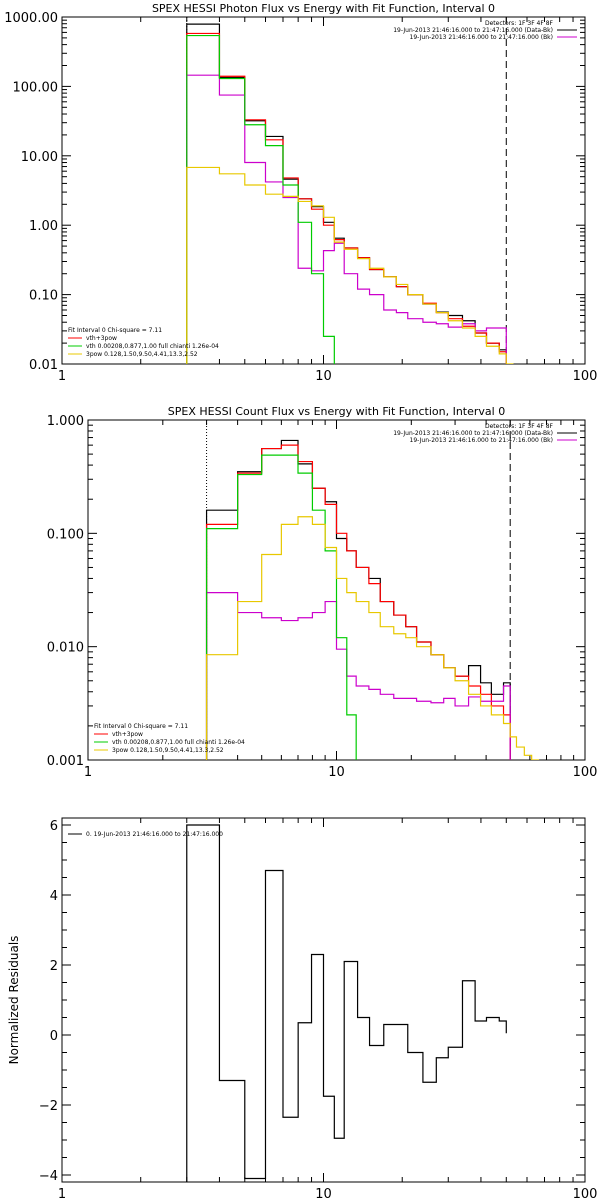 This screenshot has height=1200, width=600. Describe the element at coordinates (39, 157) in the screenshot. I see `y-tick-label: 10.00` at that location.